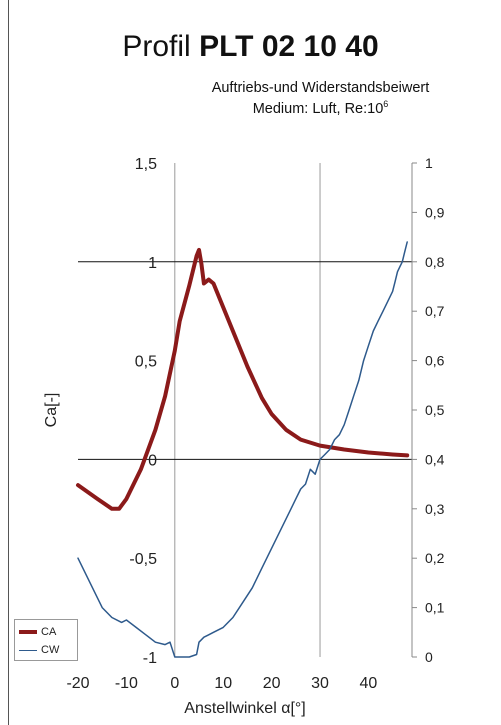 Image resolution: width=501 pixels, height=725 pixels. I want to click on legend-item-ca: CA, so click(37, 632).